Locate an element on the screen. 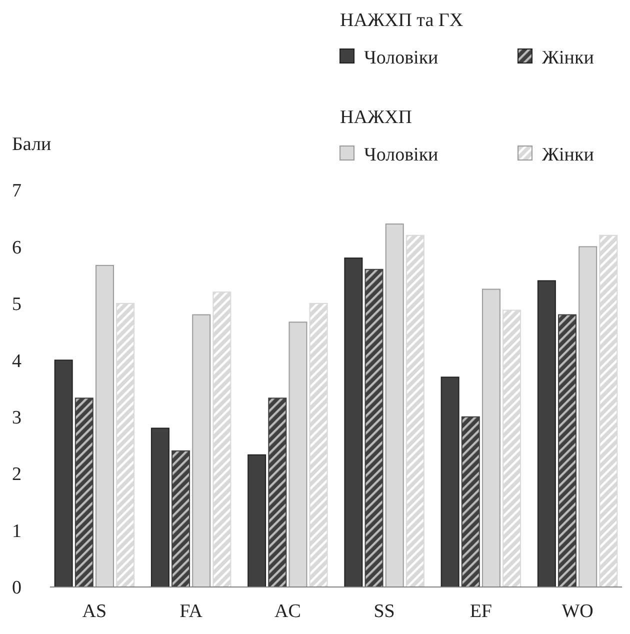 The height and width of the screenshot is (634, 630). text: НАЖХП is located at coordinates (376, 117).